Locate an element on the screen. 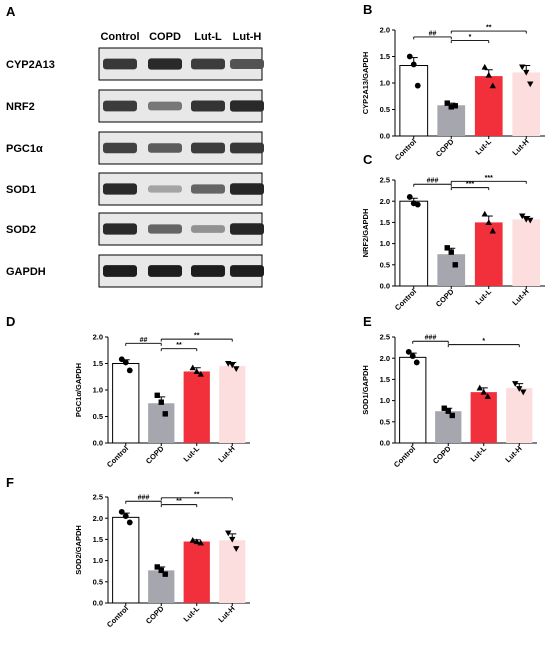  y-axis-label: NRF2/GAPDH is located at coordinates (365, 233).